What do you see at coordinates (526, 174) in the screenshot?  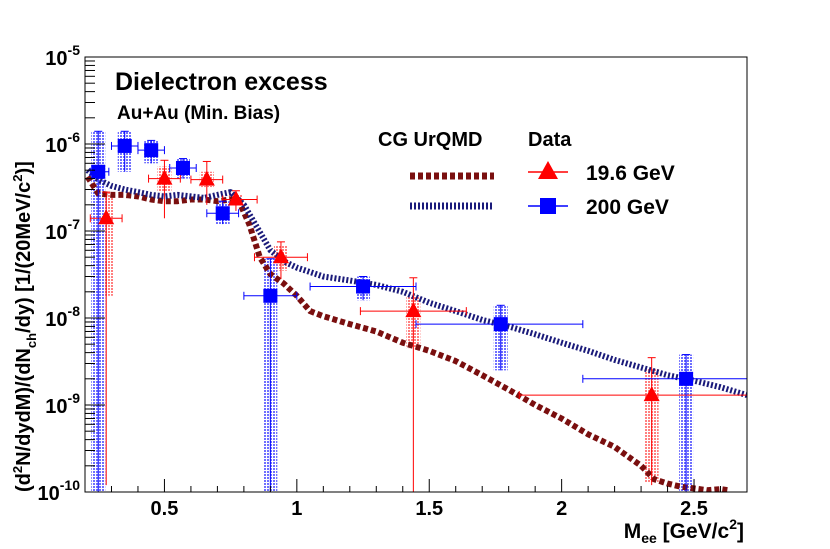 I see `legend: CG UrQMD Data 19.6 GeV 200 GeV` at bounding box center [526, 174].